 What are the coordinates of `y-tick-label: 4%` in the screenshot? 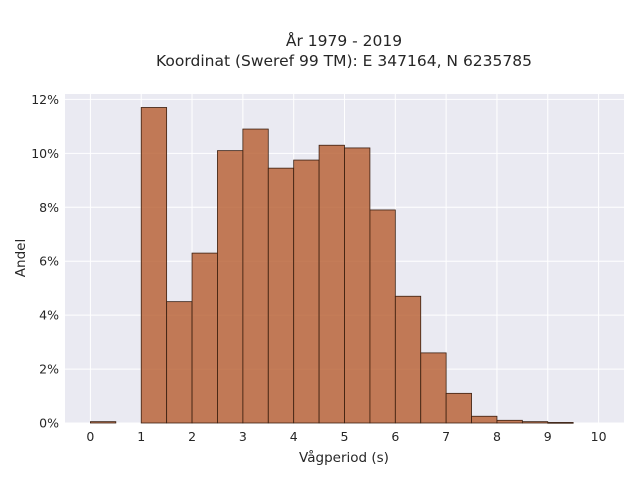 It's located at (49, 315).